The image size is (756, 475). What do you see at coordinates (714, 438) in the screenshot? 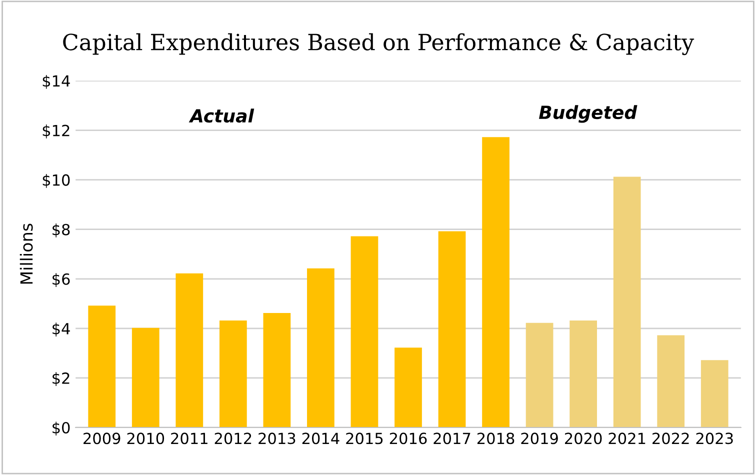
I see `x-tick-label: 2023` at bounding box center [714, 438].